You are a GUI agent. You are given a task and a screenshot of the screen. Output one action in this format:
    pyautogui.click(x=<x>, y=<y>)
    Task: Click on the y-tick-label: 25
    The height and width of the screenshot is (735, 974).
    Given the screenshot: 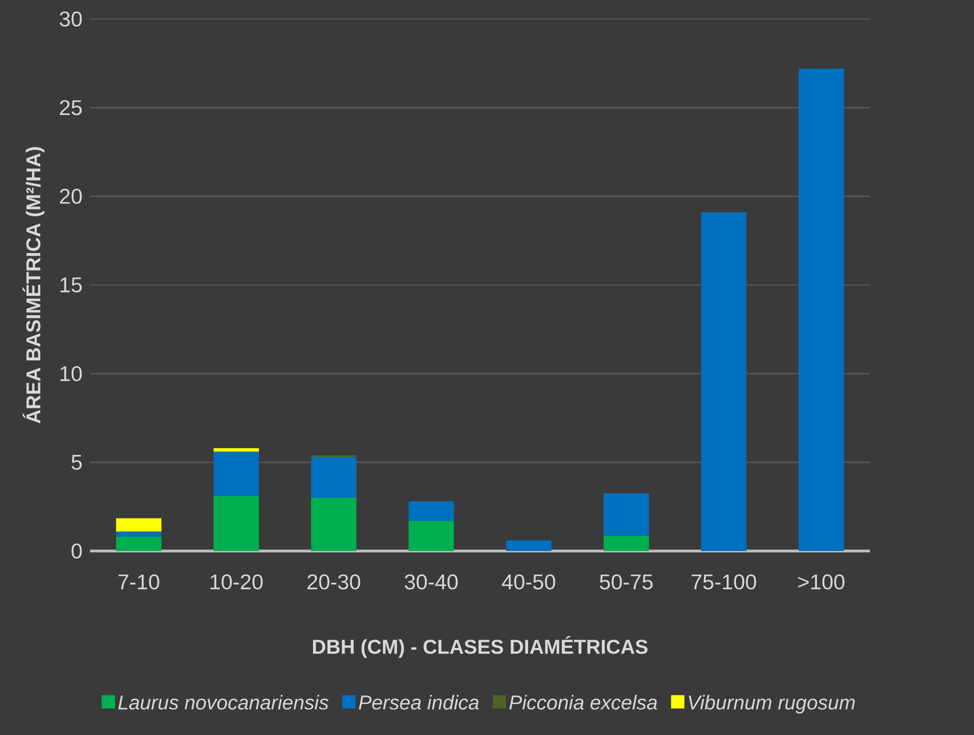 What is the action you would take?
    pyautogui.click(x=71, y=108)
    